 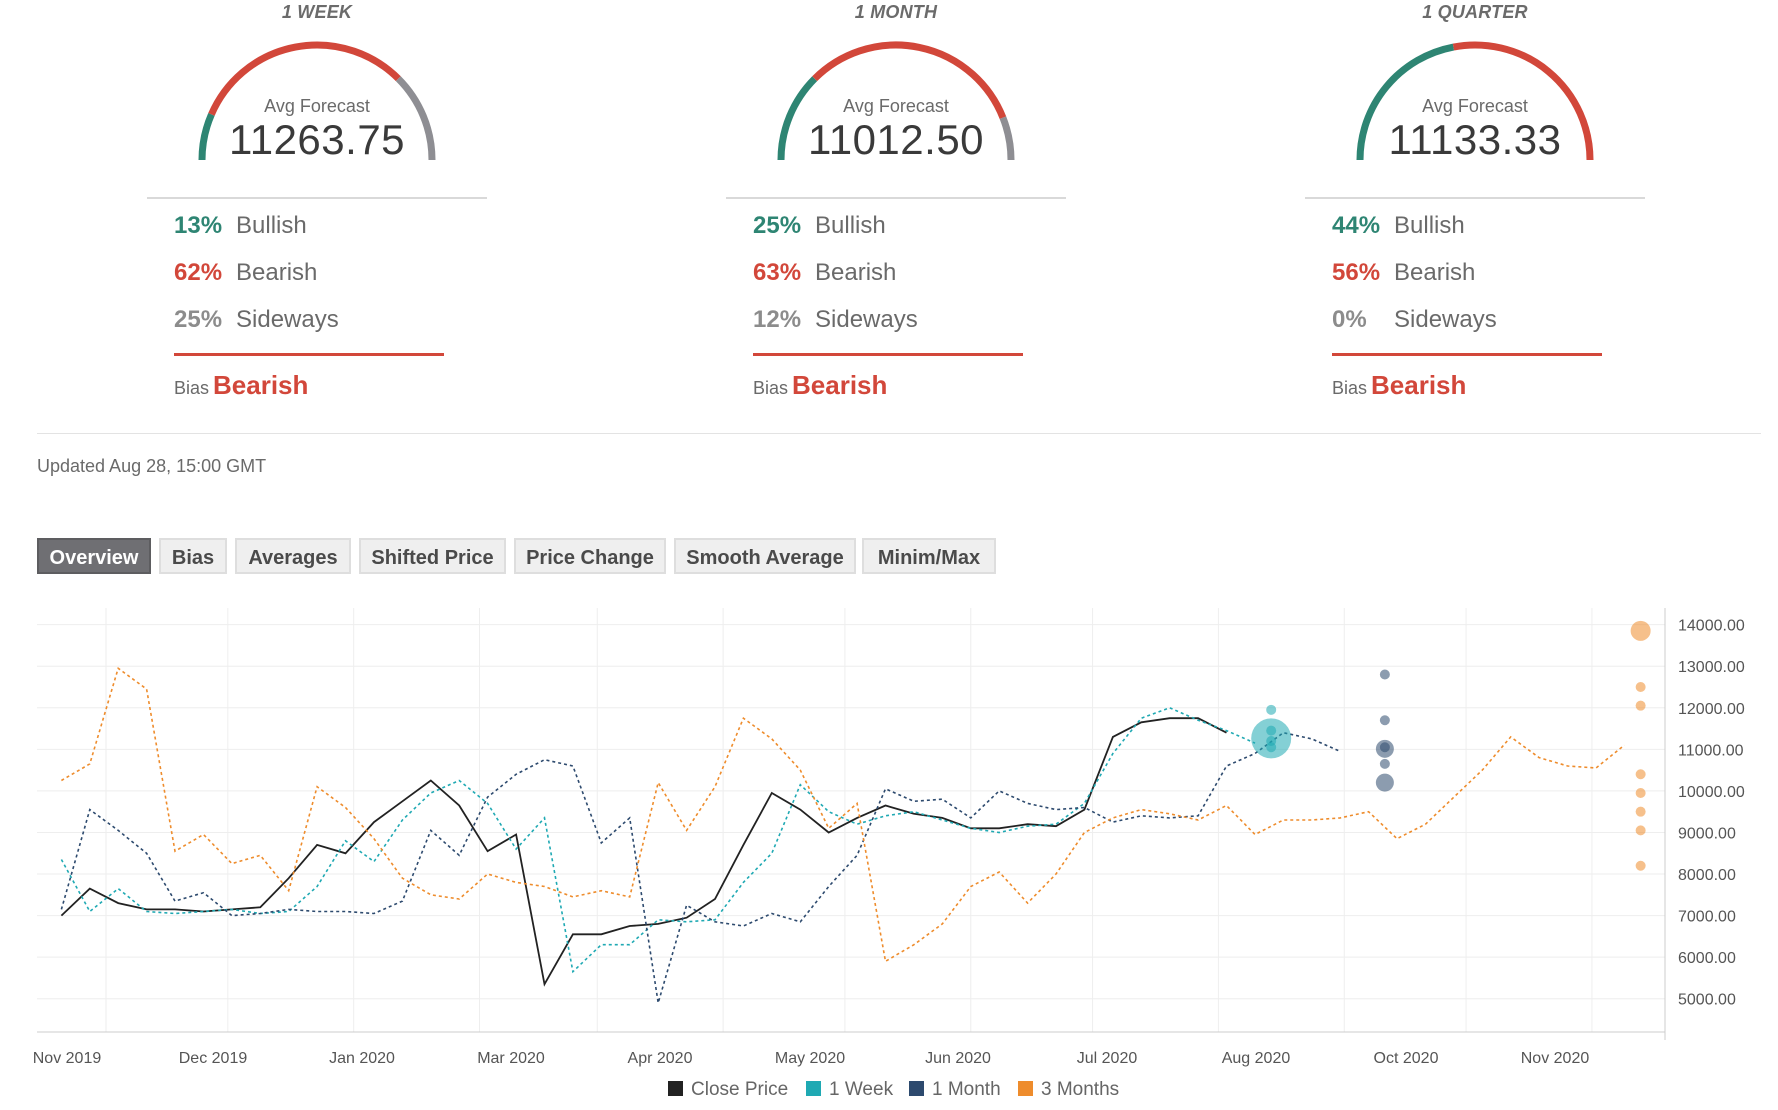 What do you see at coordinates (1256, 1058) in the screenshot?
I see `x-tick-label: Aug 2020` at bounding box center [1256, 1058].